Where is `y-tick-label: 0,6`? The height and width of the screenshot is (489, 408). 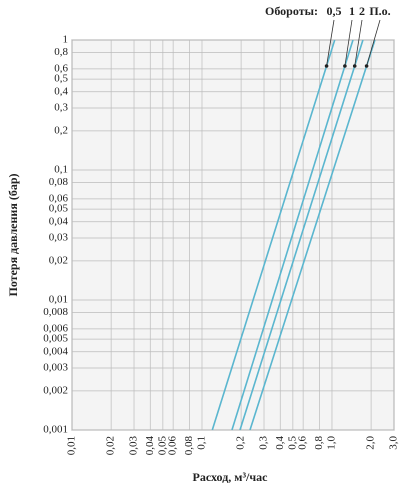 y-tick-label: 0,6 is located at coordinates (61, 68).